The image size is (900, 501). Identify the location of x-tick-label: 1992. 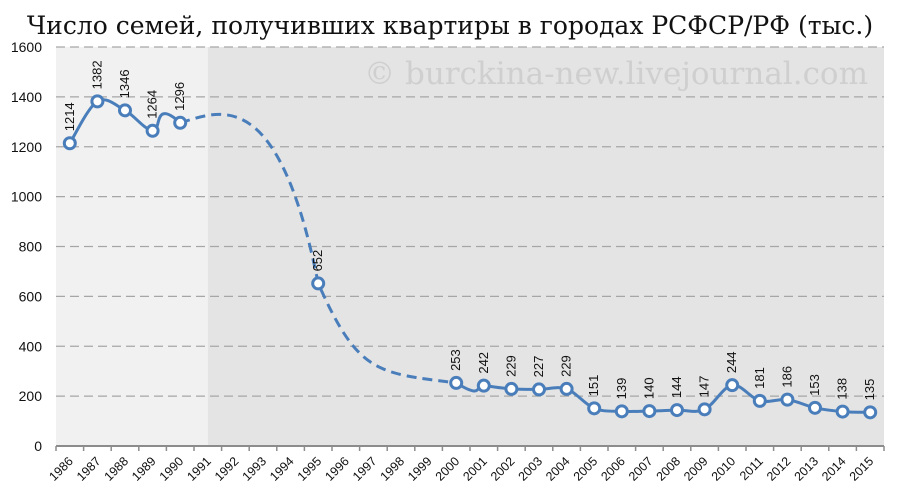
(227, 469).